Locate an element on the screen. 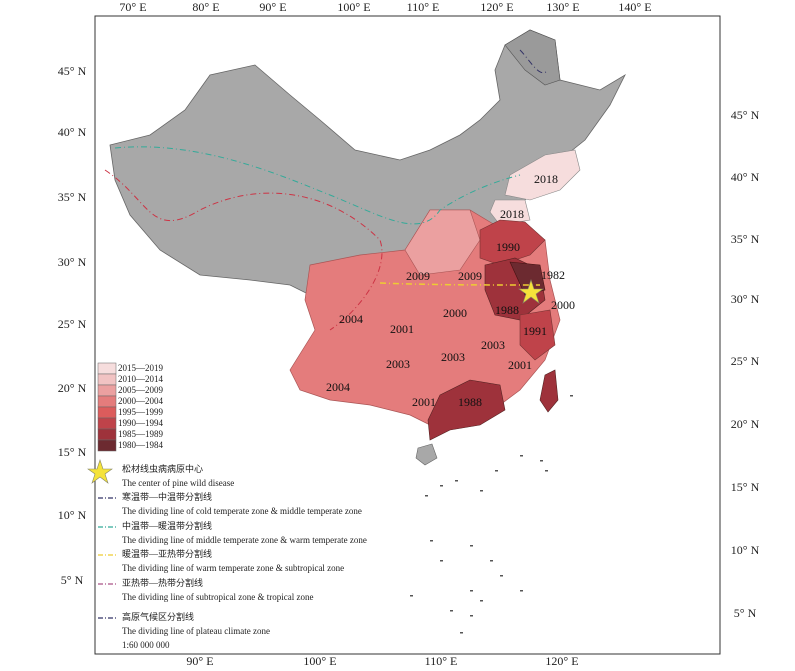  region-2018-ne is located at coordinates (542, 175).